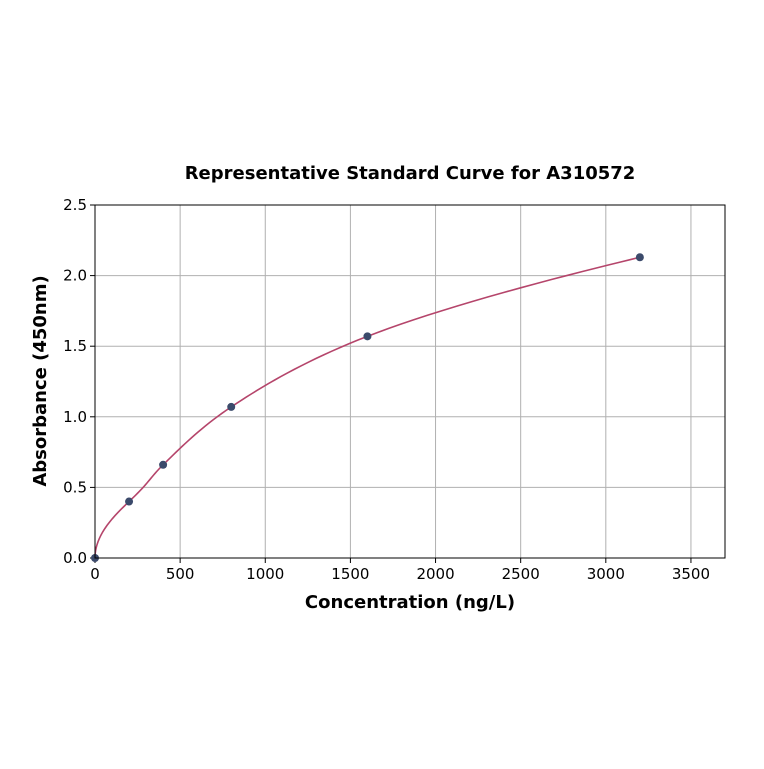  Describe the element at coordinates (265, 574) in the screenshot. I see `x-tick-label: 1000` at that location.